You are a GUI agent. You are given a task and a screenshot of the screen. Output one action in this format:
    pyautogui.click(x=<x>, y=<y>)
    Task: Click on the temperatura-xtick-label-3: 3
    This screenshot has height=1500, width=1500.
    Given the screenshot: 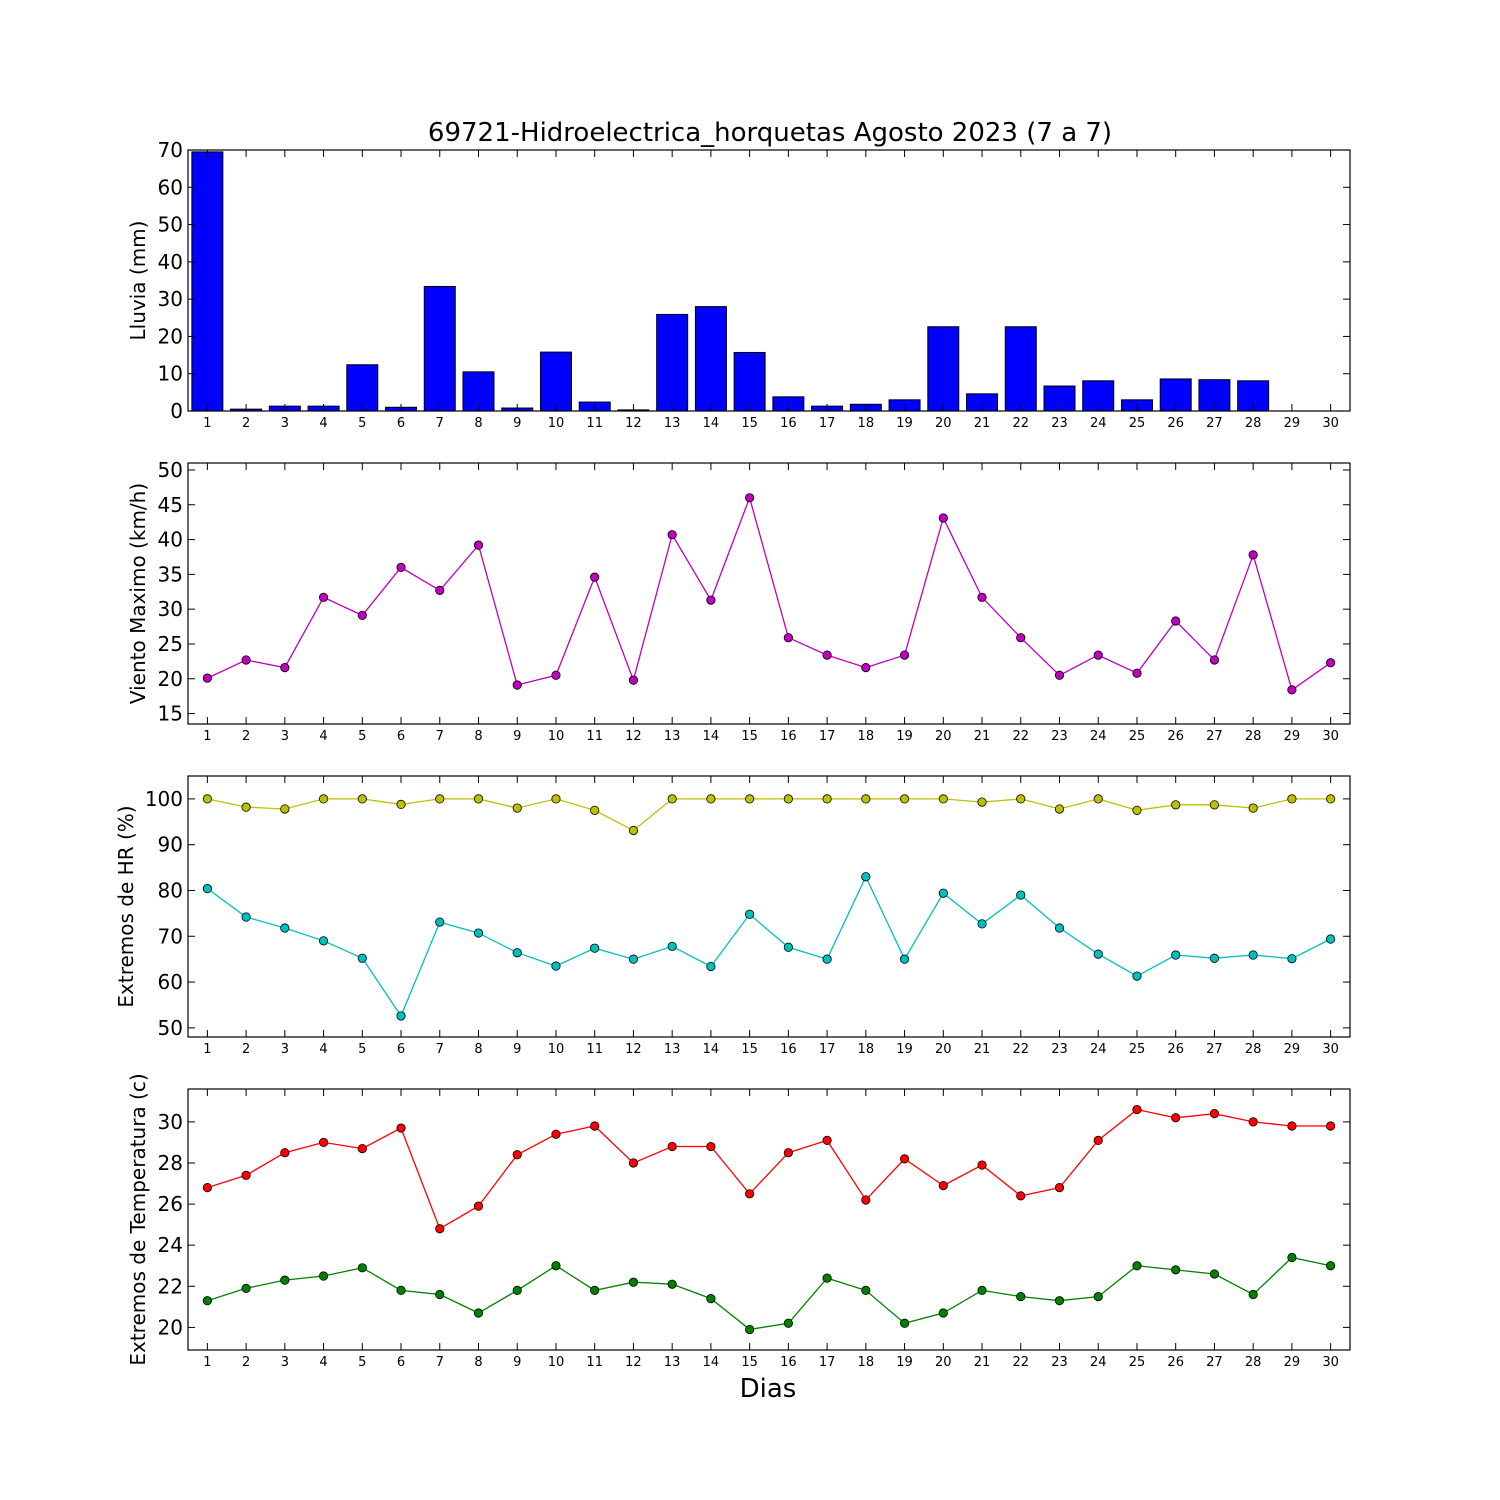 What is the action you would take?
    pyautogui.click(x=285, y=1362)
    